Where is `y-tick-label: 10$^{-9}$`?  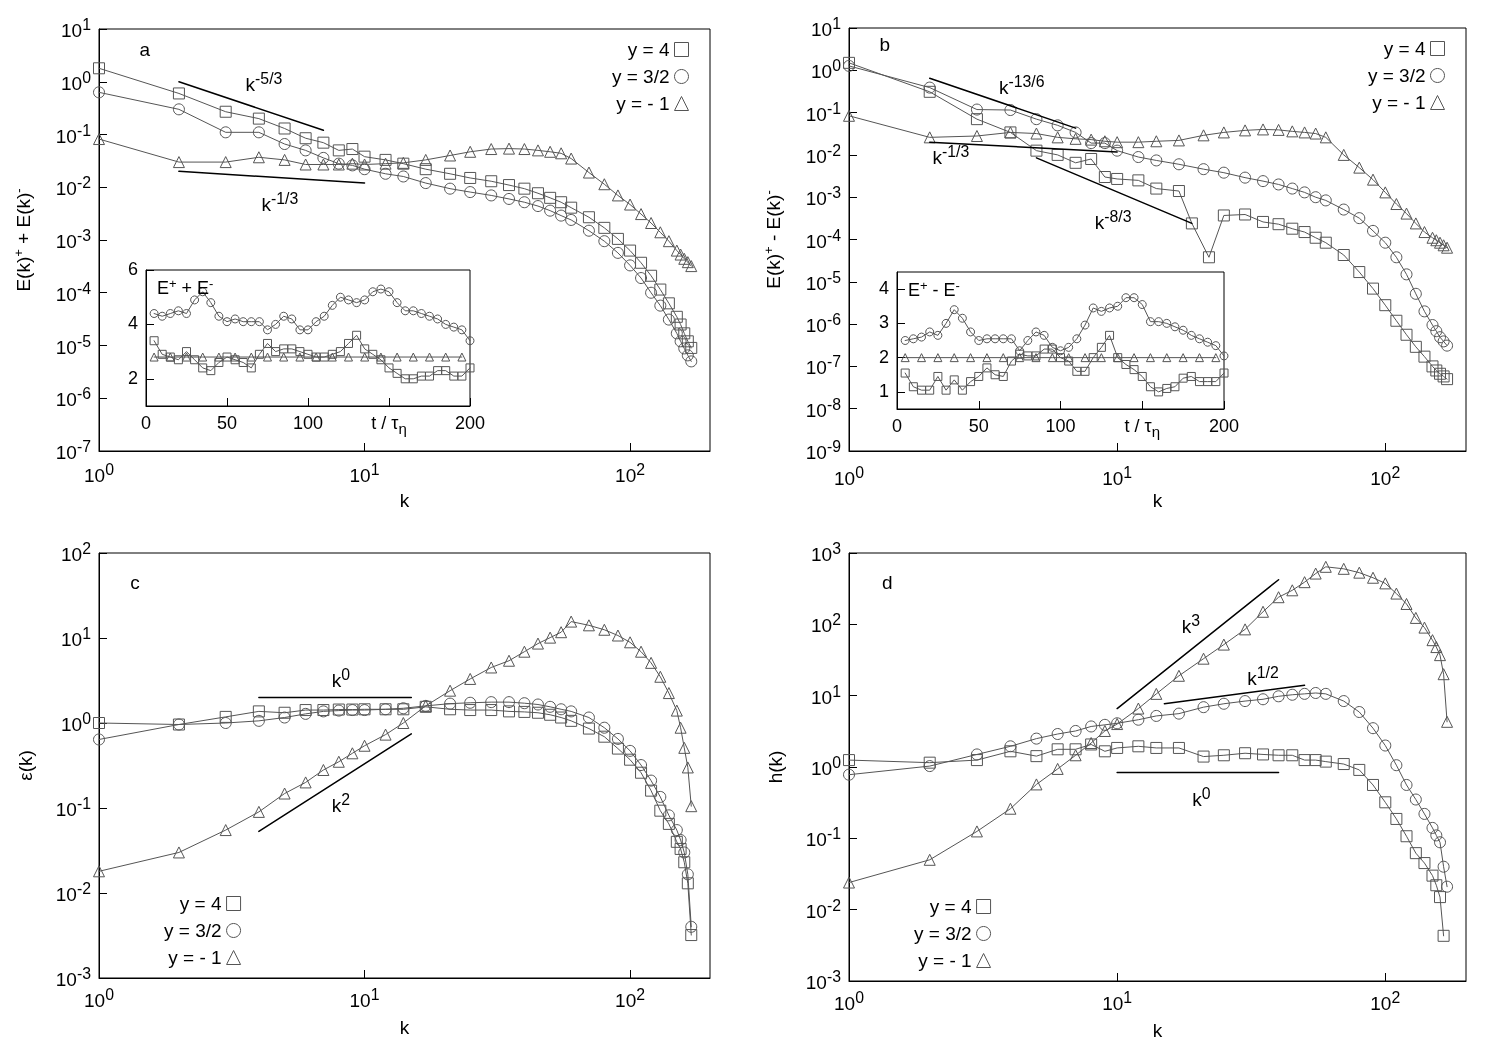 y-tick-label: 10$^{-9}$ is located at coordinates (823, 451).